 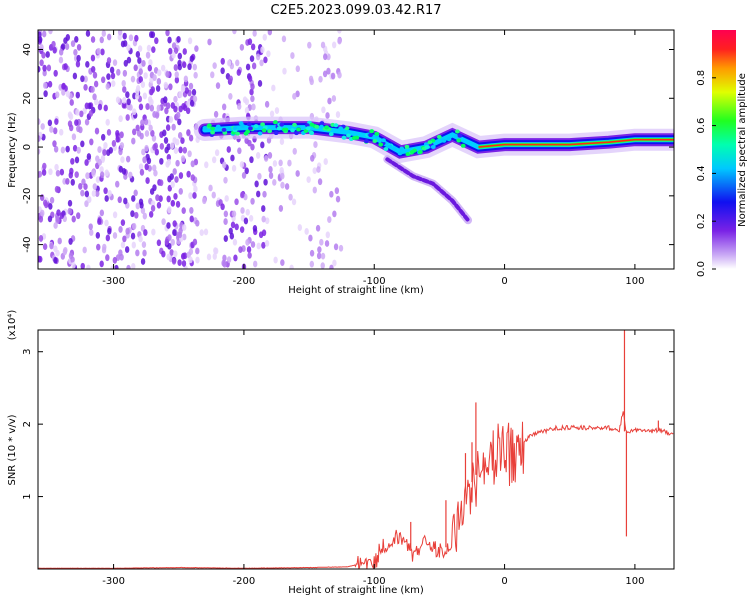 What do you see at coordinates (244, 281) in the screenshot?
I see `top-xtick-label: -200` at bounding box center [244, 281].